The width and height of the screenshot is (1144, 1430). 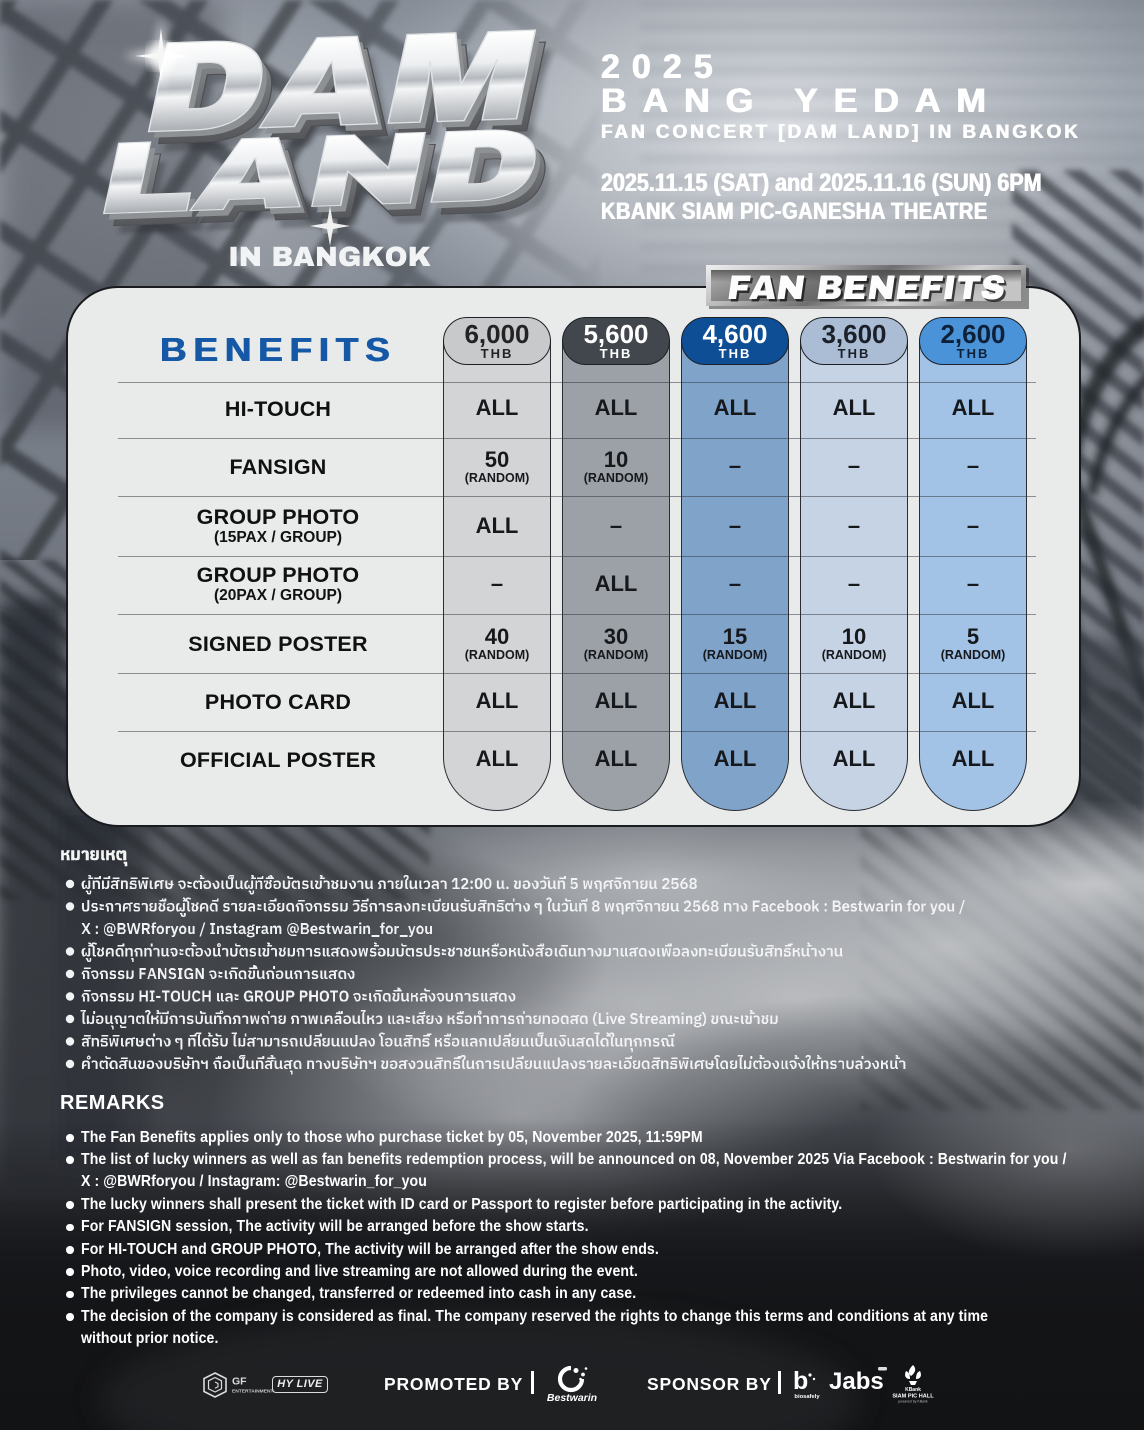 What do you see at coordinates (856, 1381) in the screenshot?
I see `svg-text: Jabs` at bounding box center [856, 1381].